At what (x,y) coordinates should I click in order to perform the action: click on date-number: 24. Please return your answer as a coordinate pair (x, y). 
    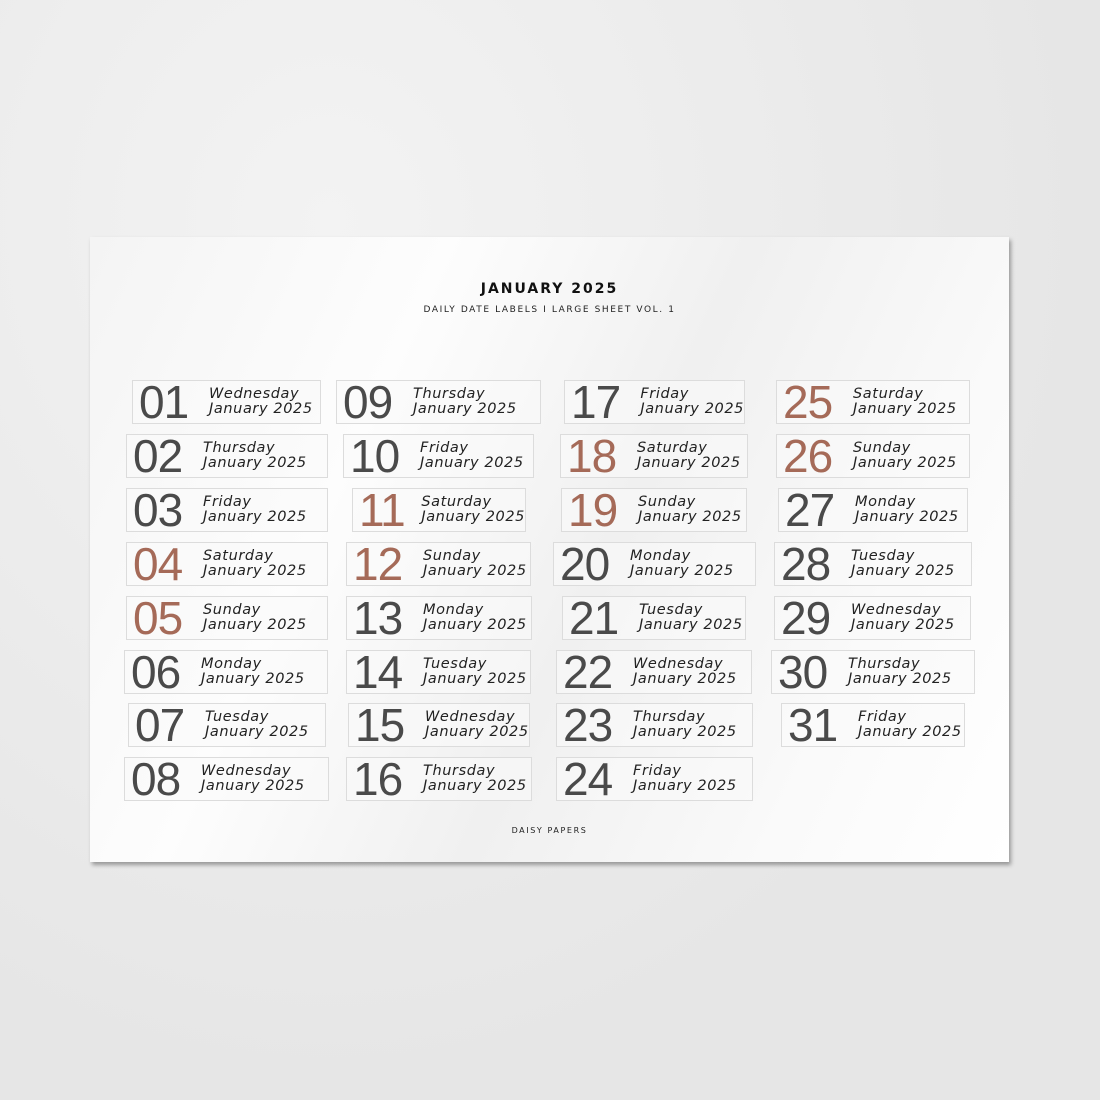
    Looking at the image, I should click on (588, 779).